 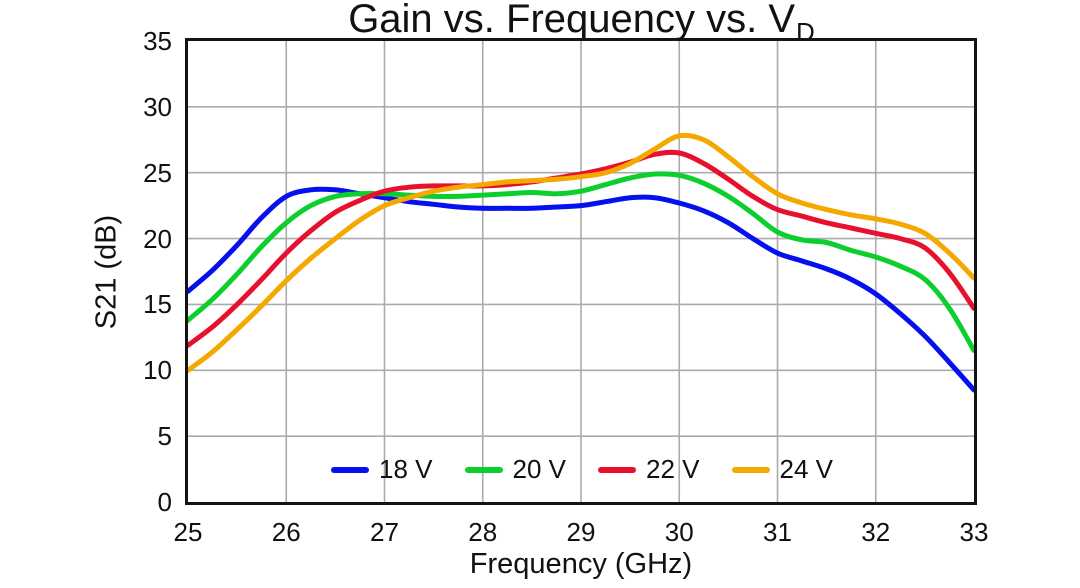 I want to click on legend-label: 24 V, so click(x=806, y=469).